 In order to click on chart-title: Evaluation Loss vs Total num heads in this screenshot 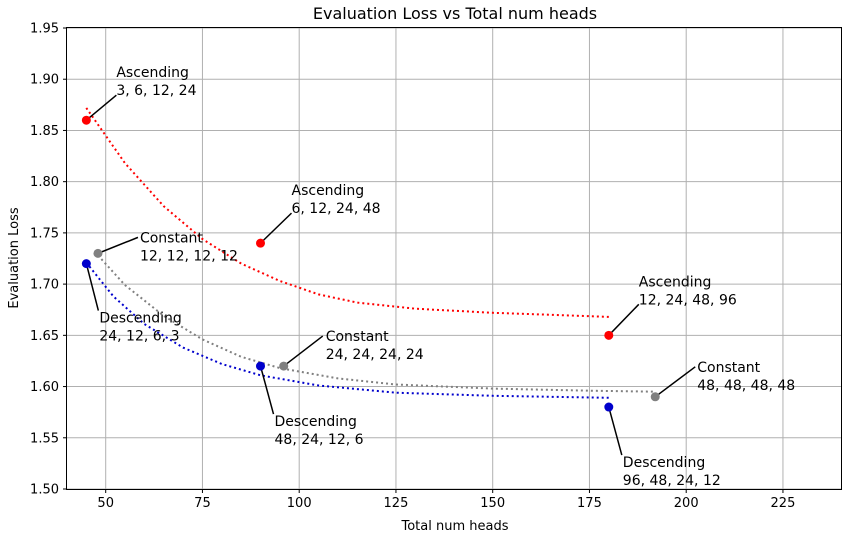, I will do `click(455, 13)`.